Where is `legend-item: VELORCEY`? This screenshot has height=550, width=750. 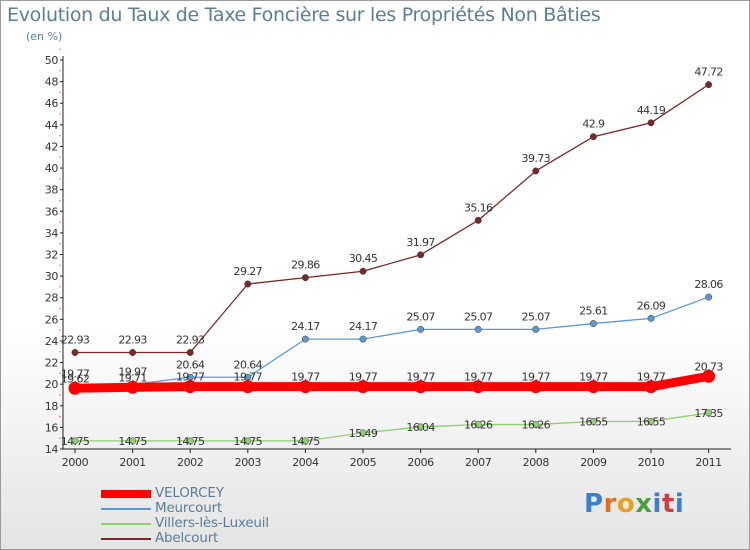 legend-item: VELORCEY is located at coordinates (185, 493).